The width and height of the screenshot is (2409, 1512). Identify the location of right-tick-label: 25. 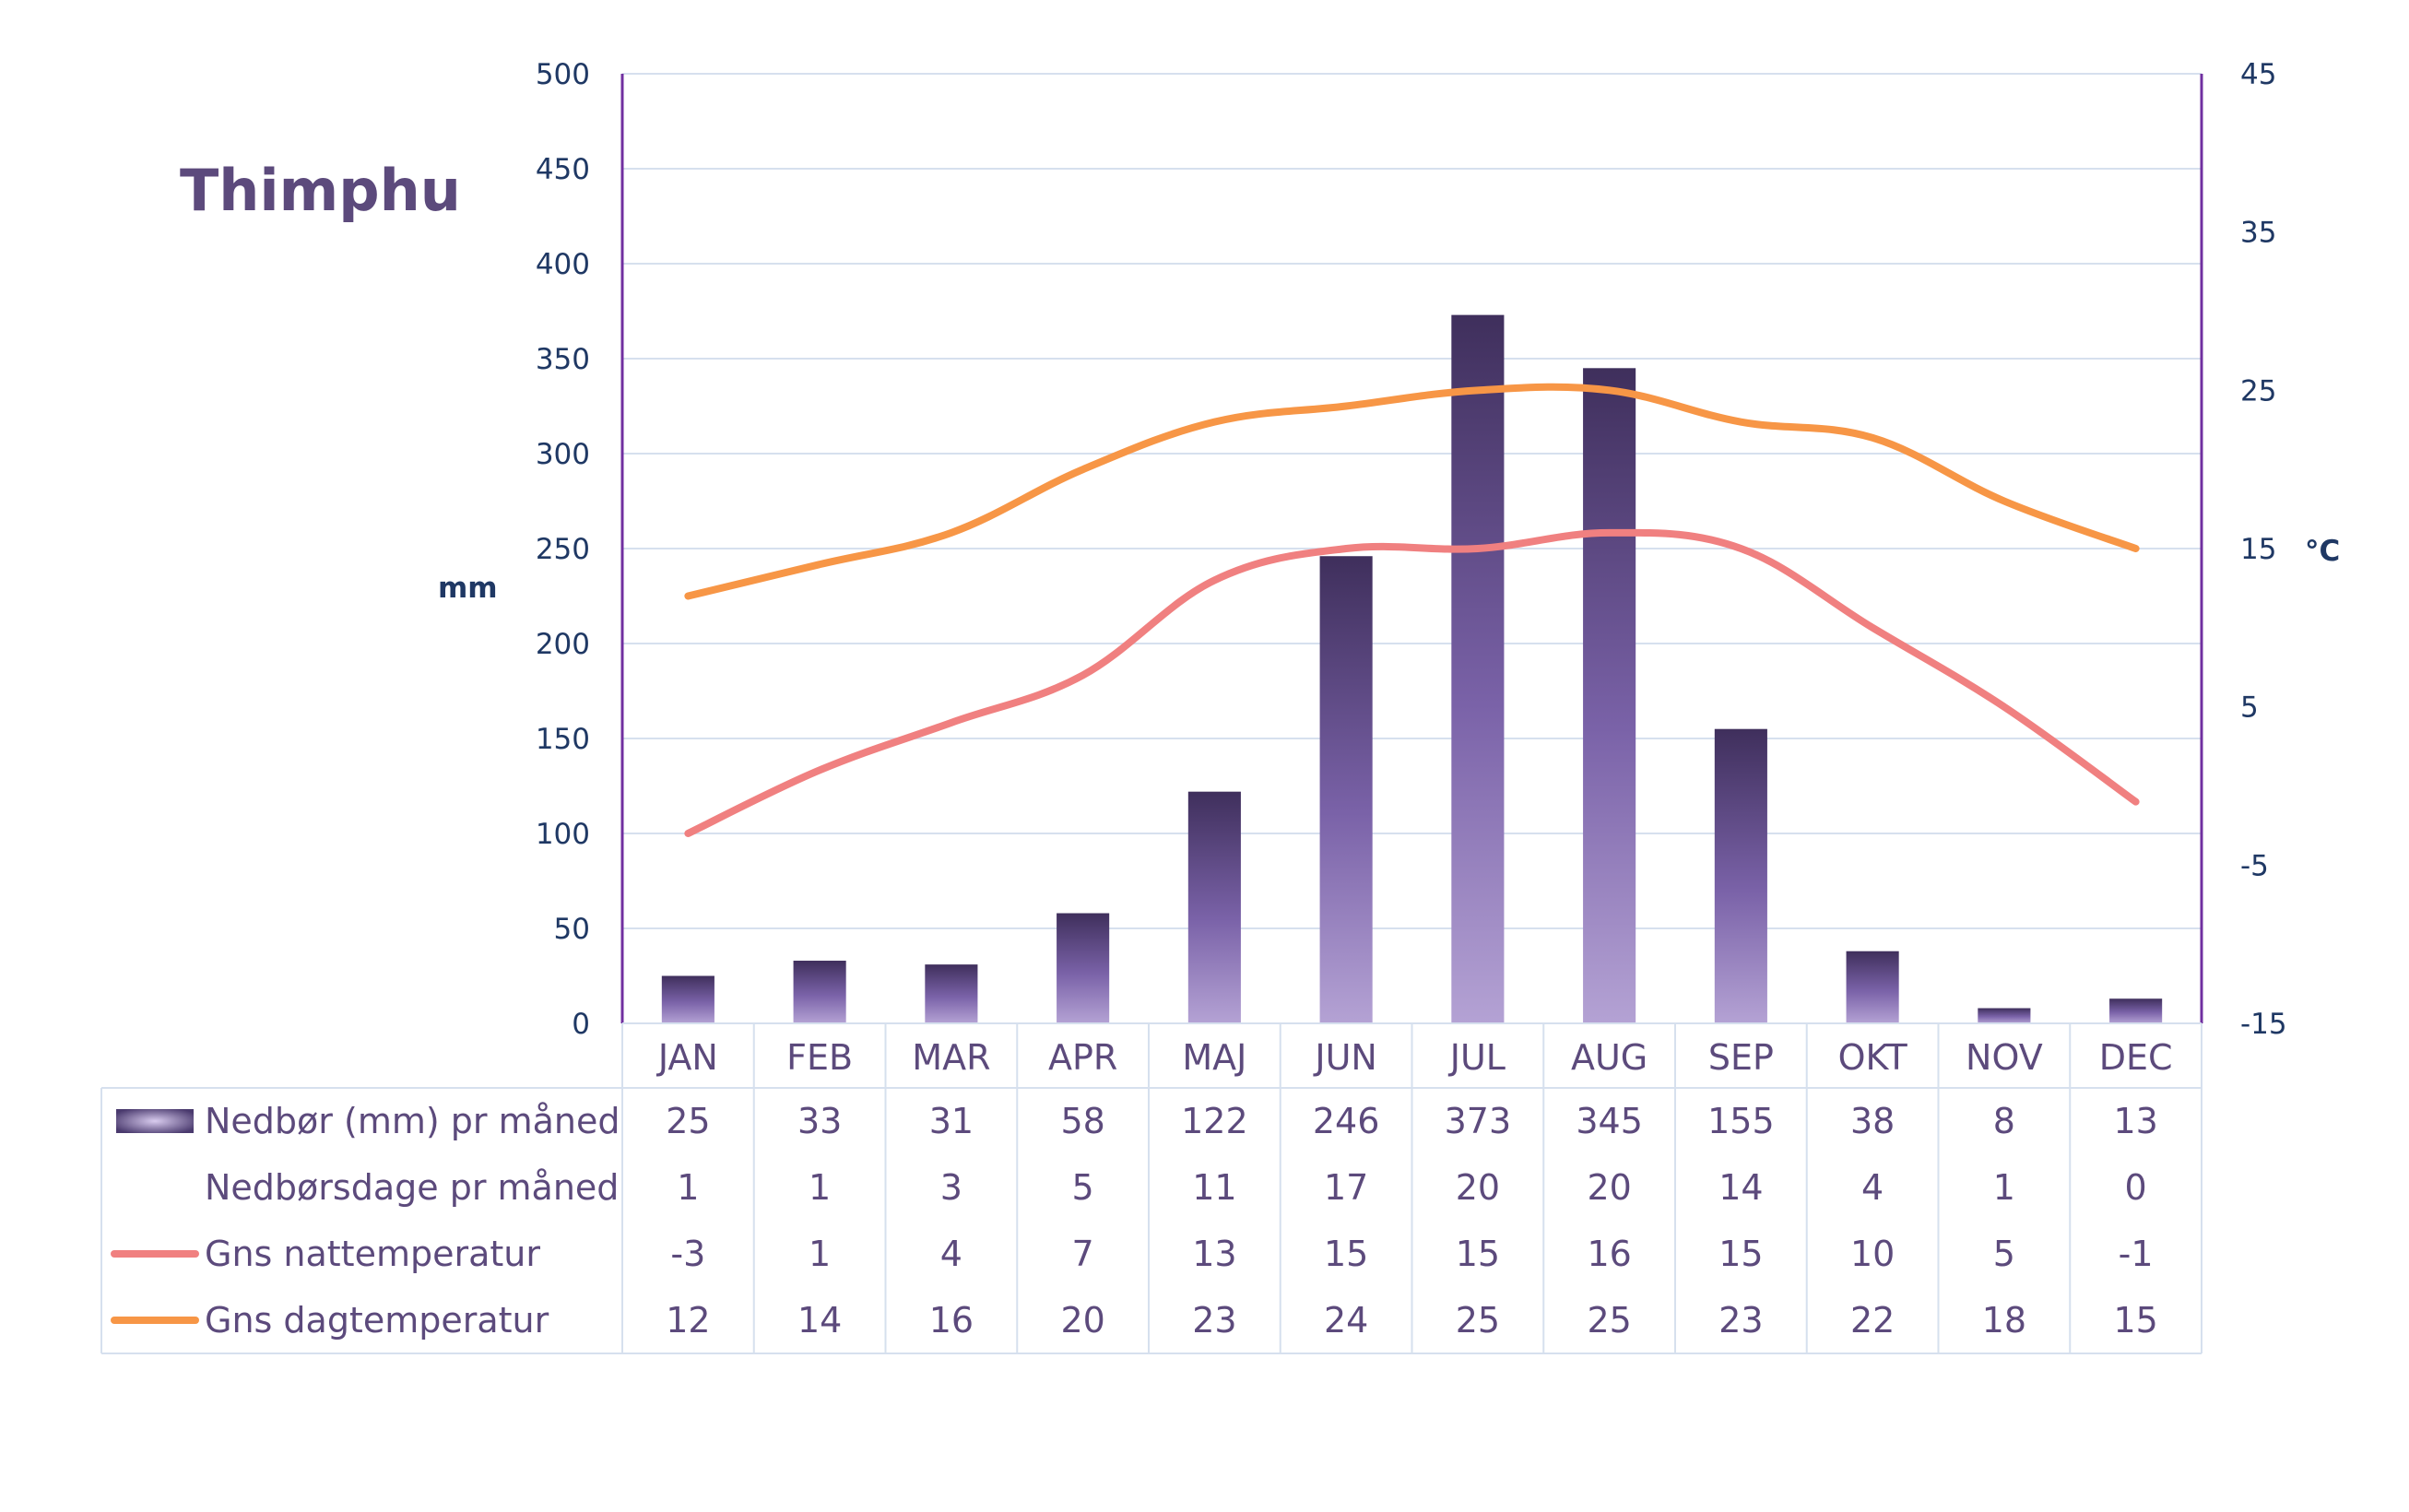
(2258, 391).